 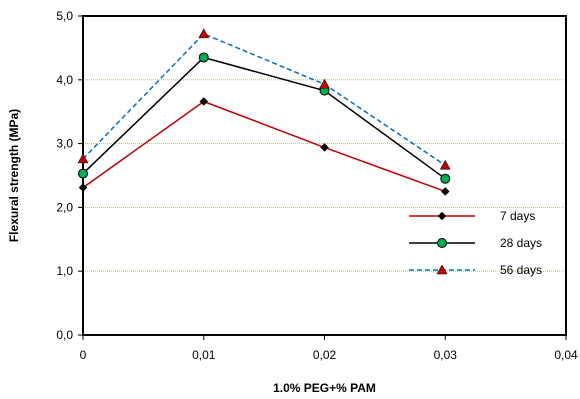 I want to click on x-tick-label: 0, so click(x=83, y=355).